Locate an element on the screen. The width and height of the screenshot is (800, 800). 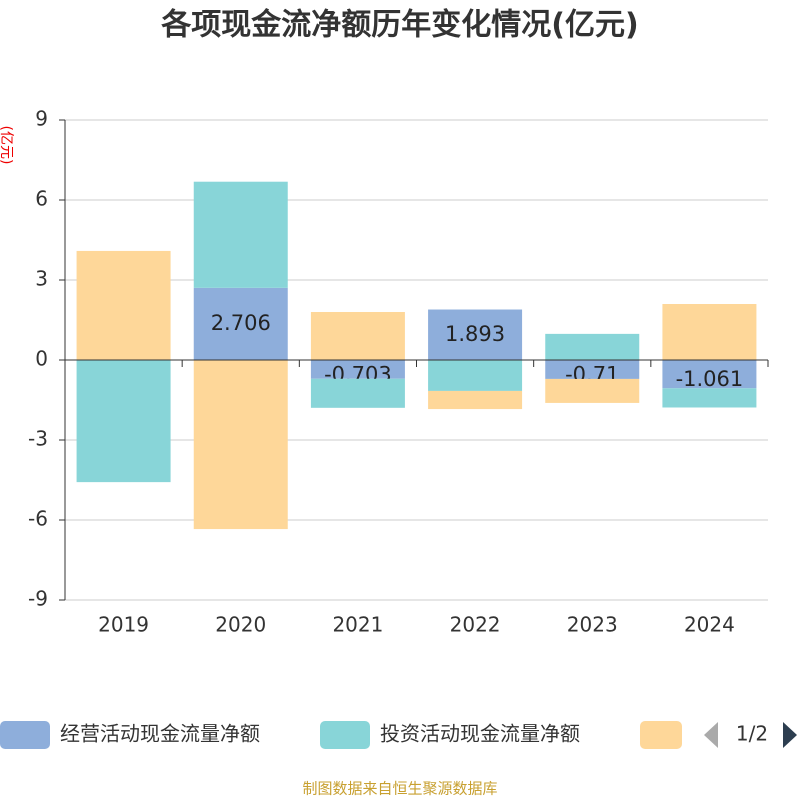
data-label: 2.706 is located at coordinates (241, 323).